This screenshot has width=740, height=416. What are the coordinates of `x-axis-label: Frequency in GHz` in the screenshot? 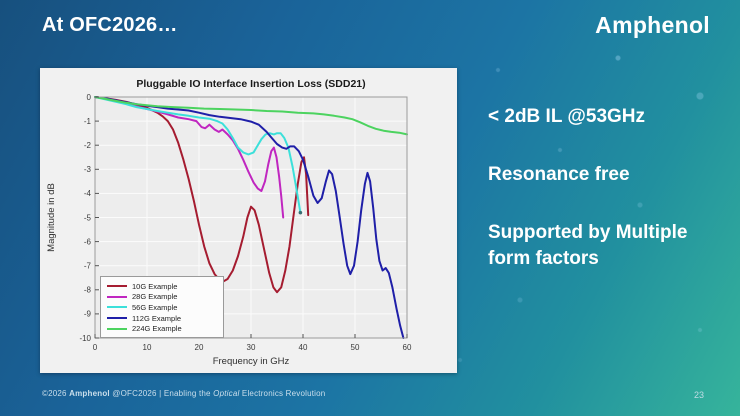 It's located at (251, 361).